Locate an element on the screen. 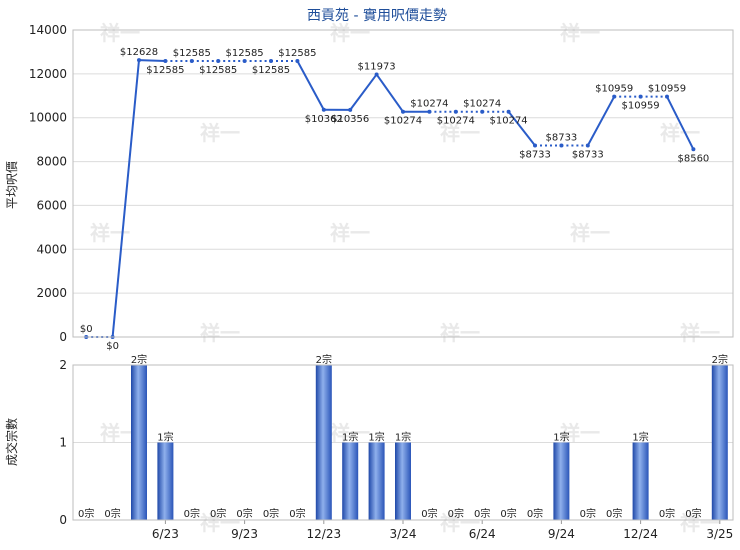 This screenshot has height=550, width=740. price-data-label: $12628 is located at coordinates (139, 52).